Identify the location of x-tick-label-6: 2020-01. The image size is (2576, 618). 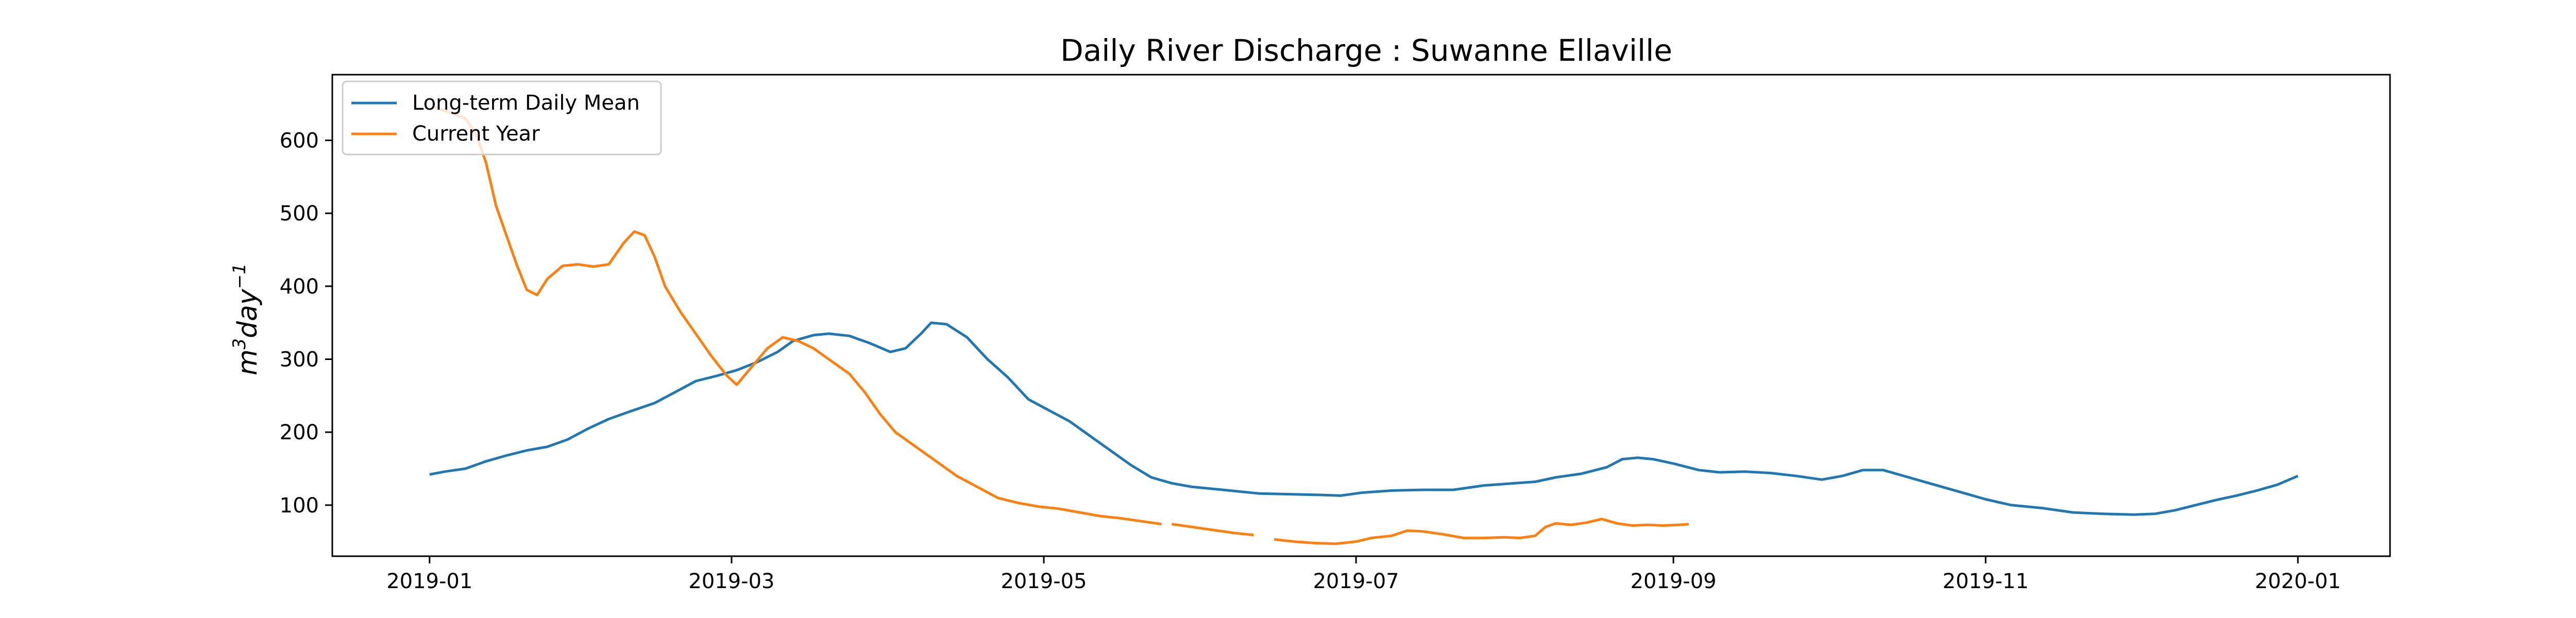
(2298, 581).